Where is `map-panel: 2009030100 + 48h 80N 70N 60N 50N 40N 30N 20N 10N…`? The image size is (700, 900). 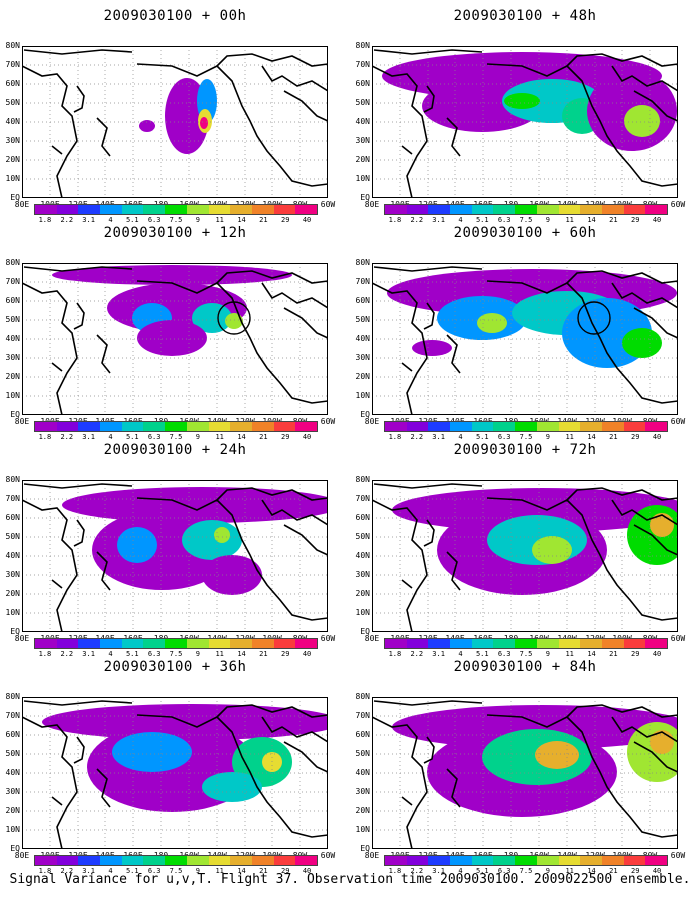
map-panel: 2009030100 + 48h 80N 70N 60N 50N 40N 30N 20N 10N… is located at coordinates (525, 119).